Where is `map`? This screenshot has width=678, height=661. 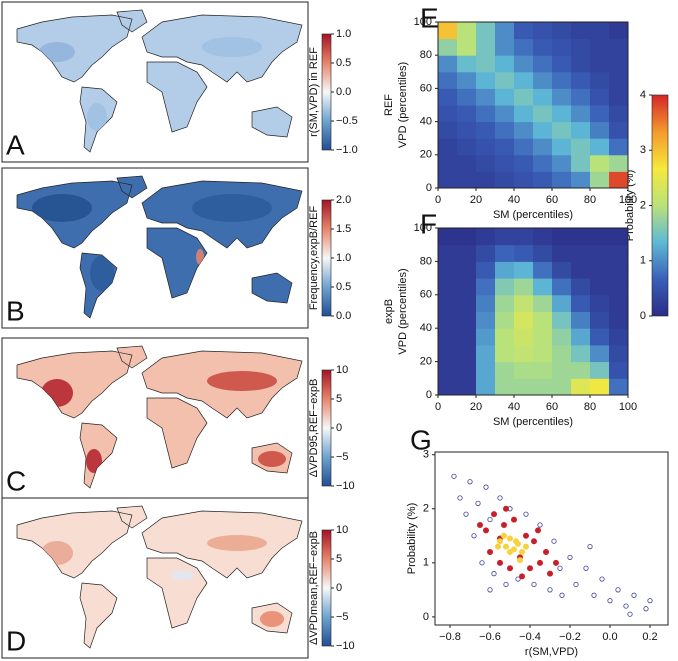
map is located at coordinates (159, 417).